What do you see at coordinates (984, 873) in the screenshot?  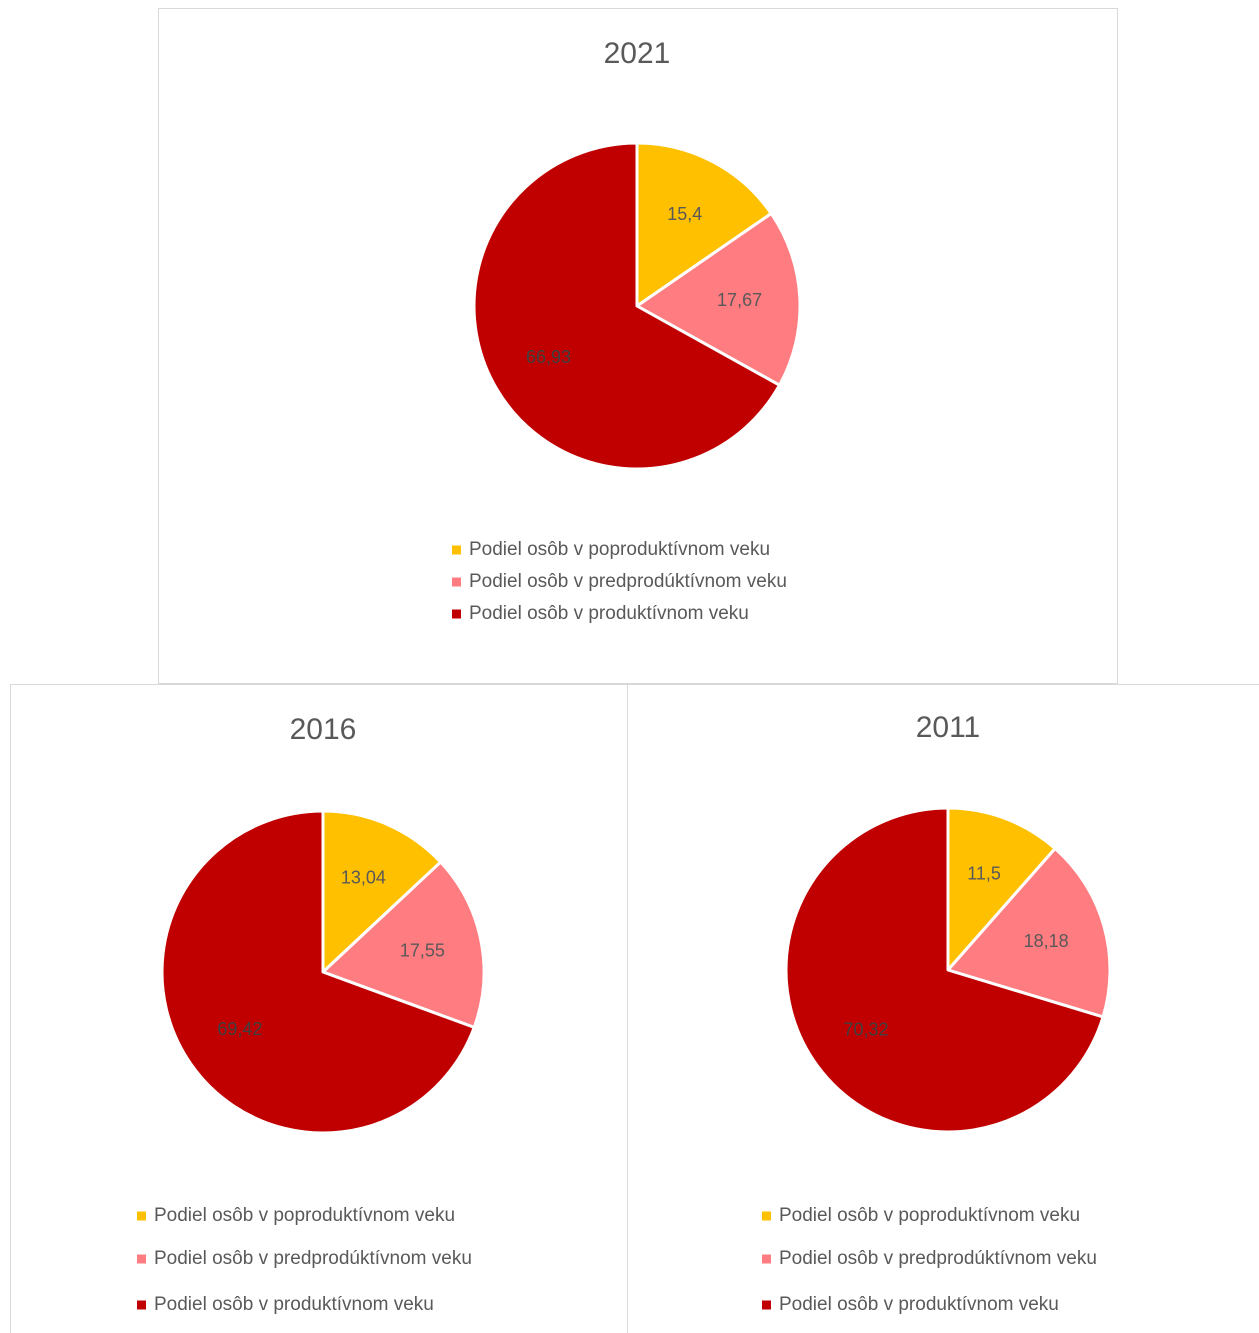 I see `data-label: 11,5` at bounding box center [984, 873].